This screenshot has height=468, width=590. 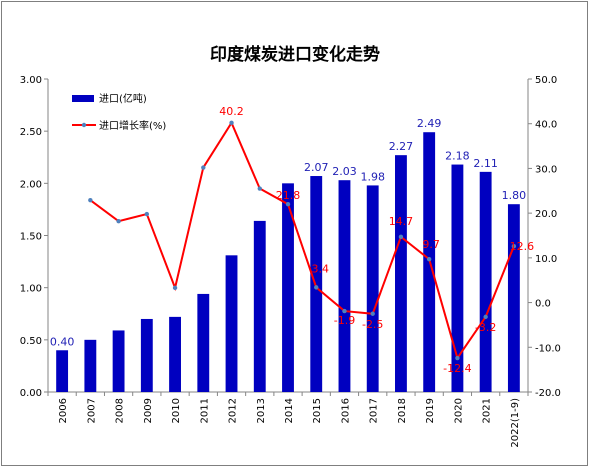 What do you see at coordinates (457, 368) in the screenshot?
I see `growth-value-label: -12.4` at bounding box center [457, 368].